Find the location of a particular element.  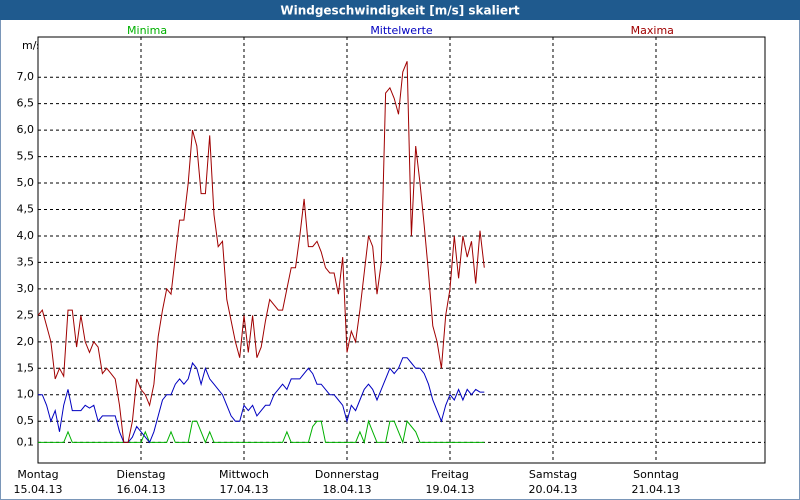

y-tick-label: 2,5 is located at coordinates (26, 314).